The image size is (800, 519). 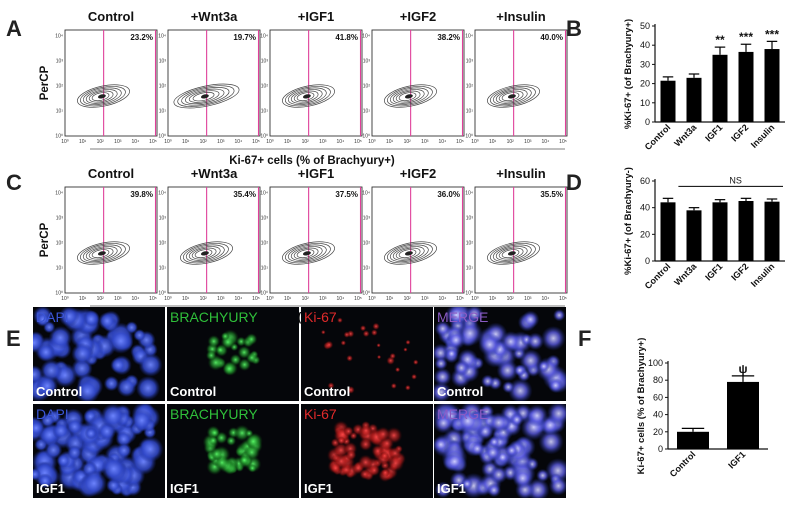 What do you see at coordinates (685, 274) in the screenshot?
I see `category-label: Wnt3a` at bounding box center [685, 274].